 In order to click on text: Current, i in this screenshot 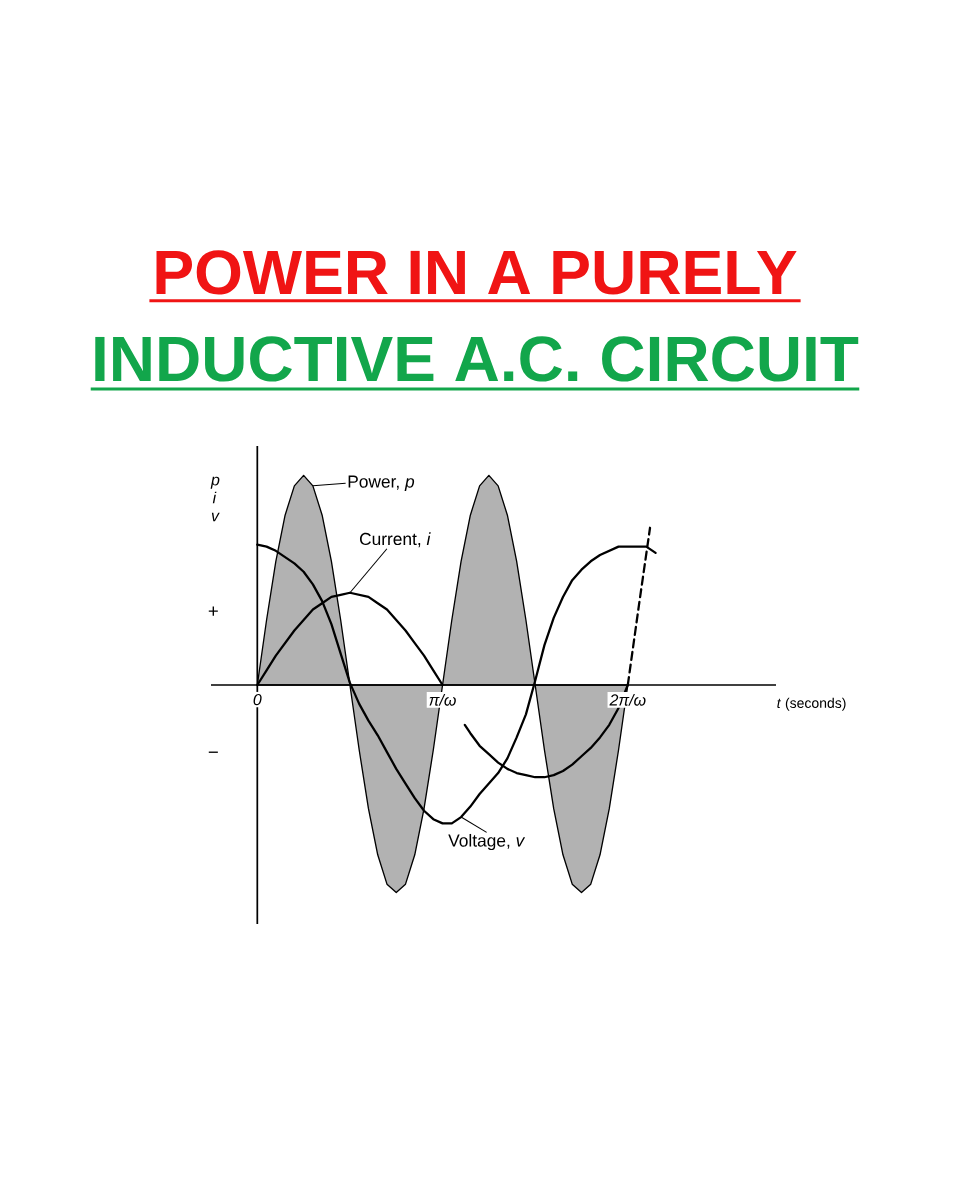, I will do `click(395, 540)`.